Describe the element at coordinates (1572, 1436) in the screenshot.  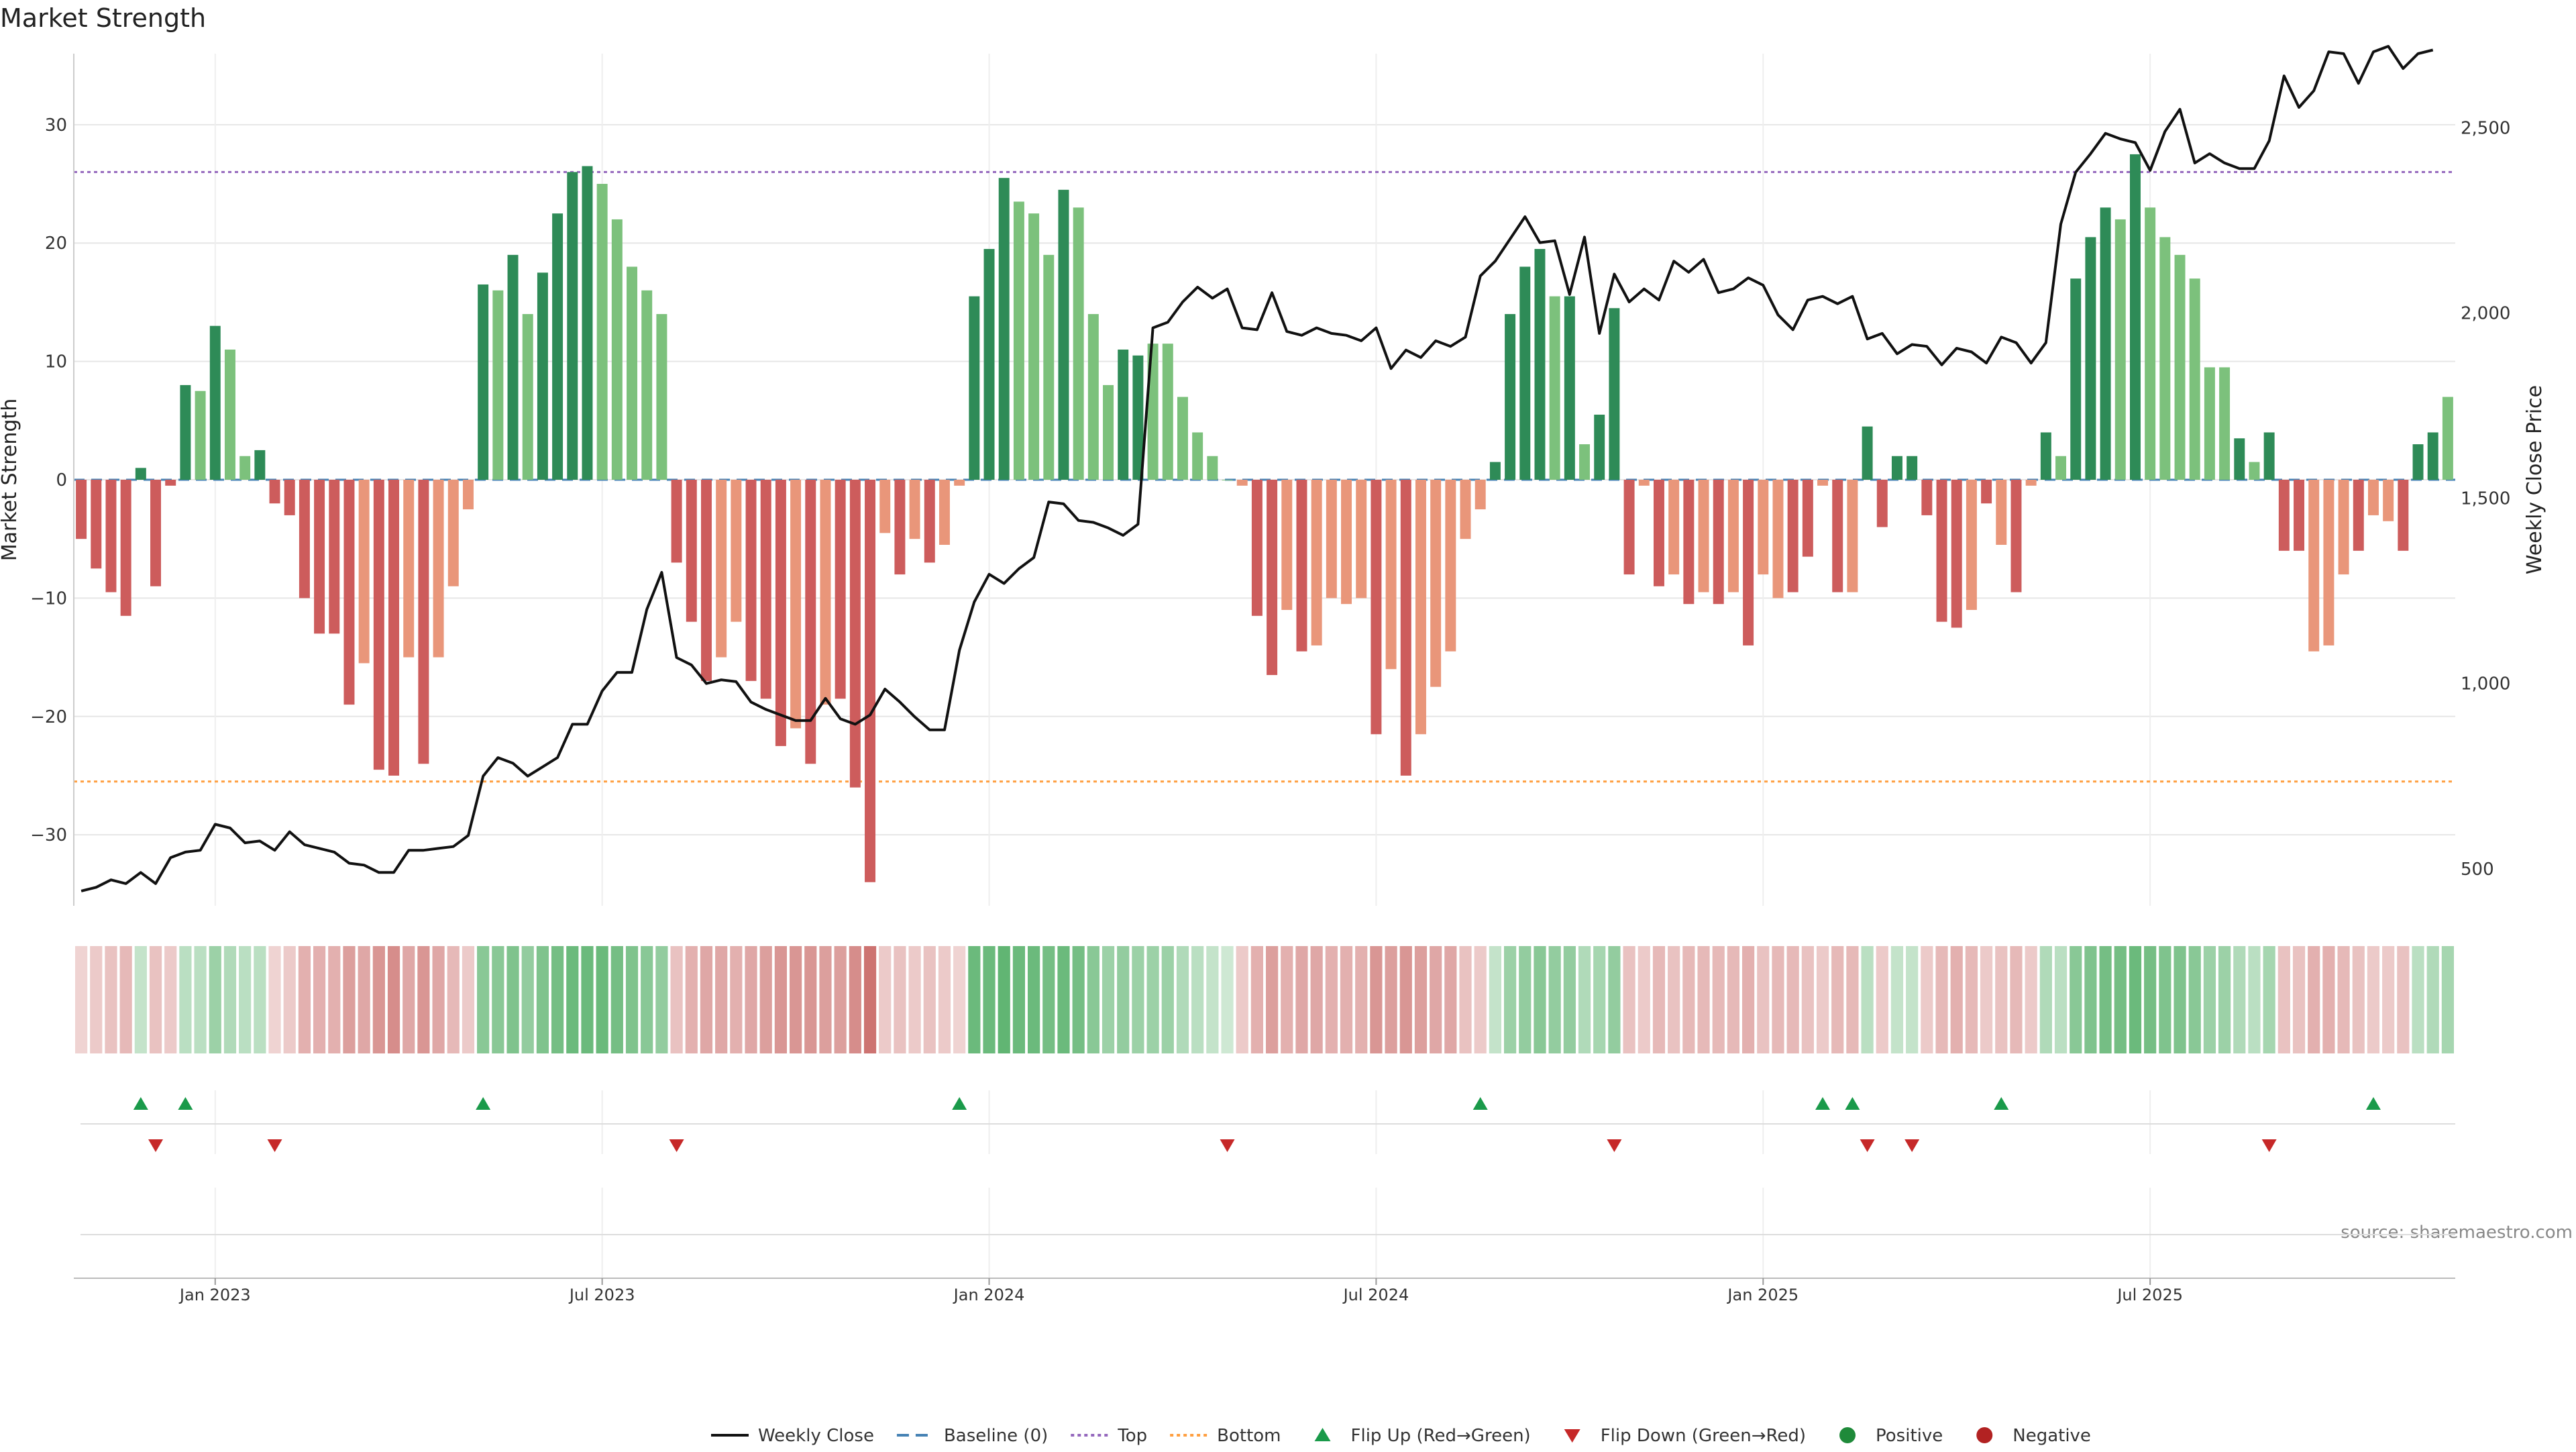
I see `legend-swatch-tri-down` at that location.